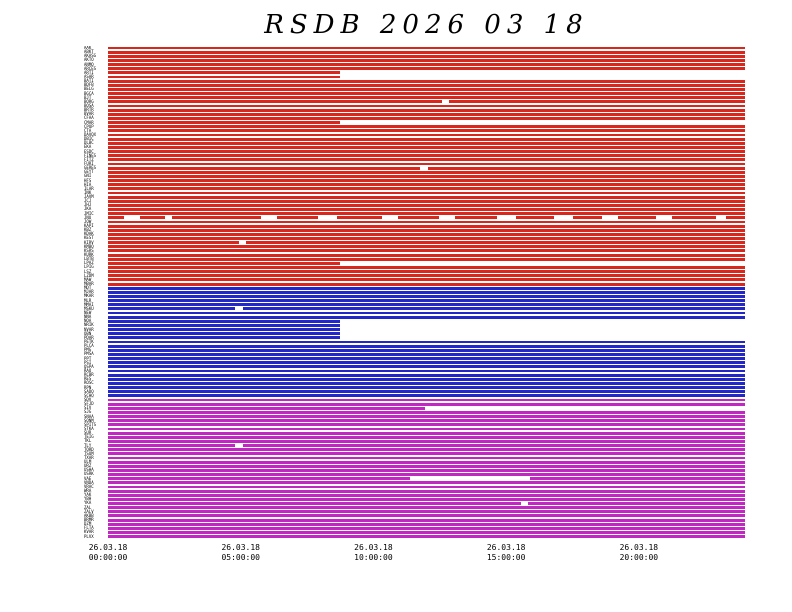 The height and width of the screenshot is (612, 792). Describe the element at coordinates (88, 271) in the screenshot. I see `row-label: LSZ` at that location.